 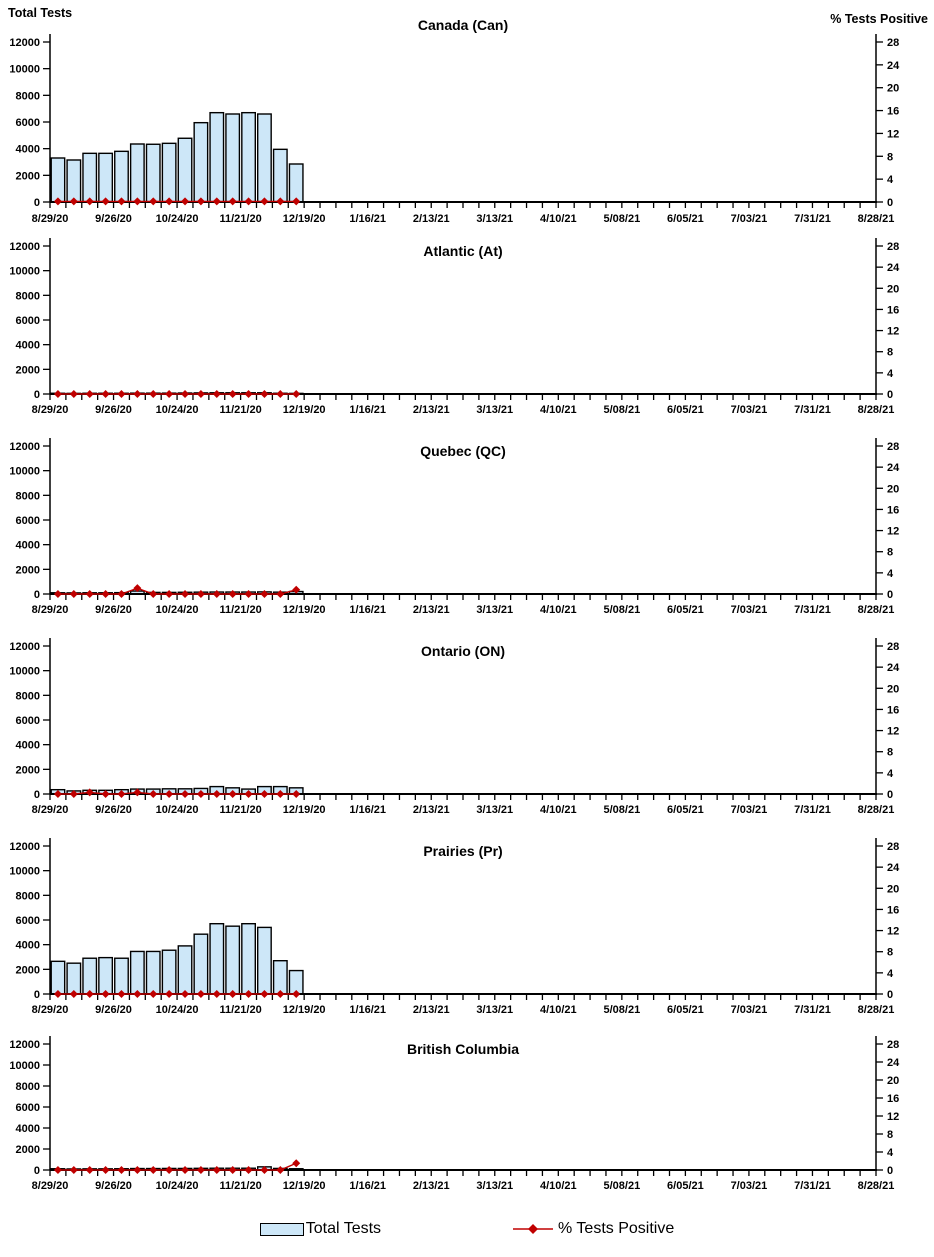 I want to click on right-tick-label: 20, so click(x=893, y=1081).